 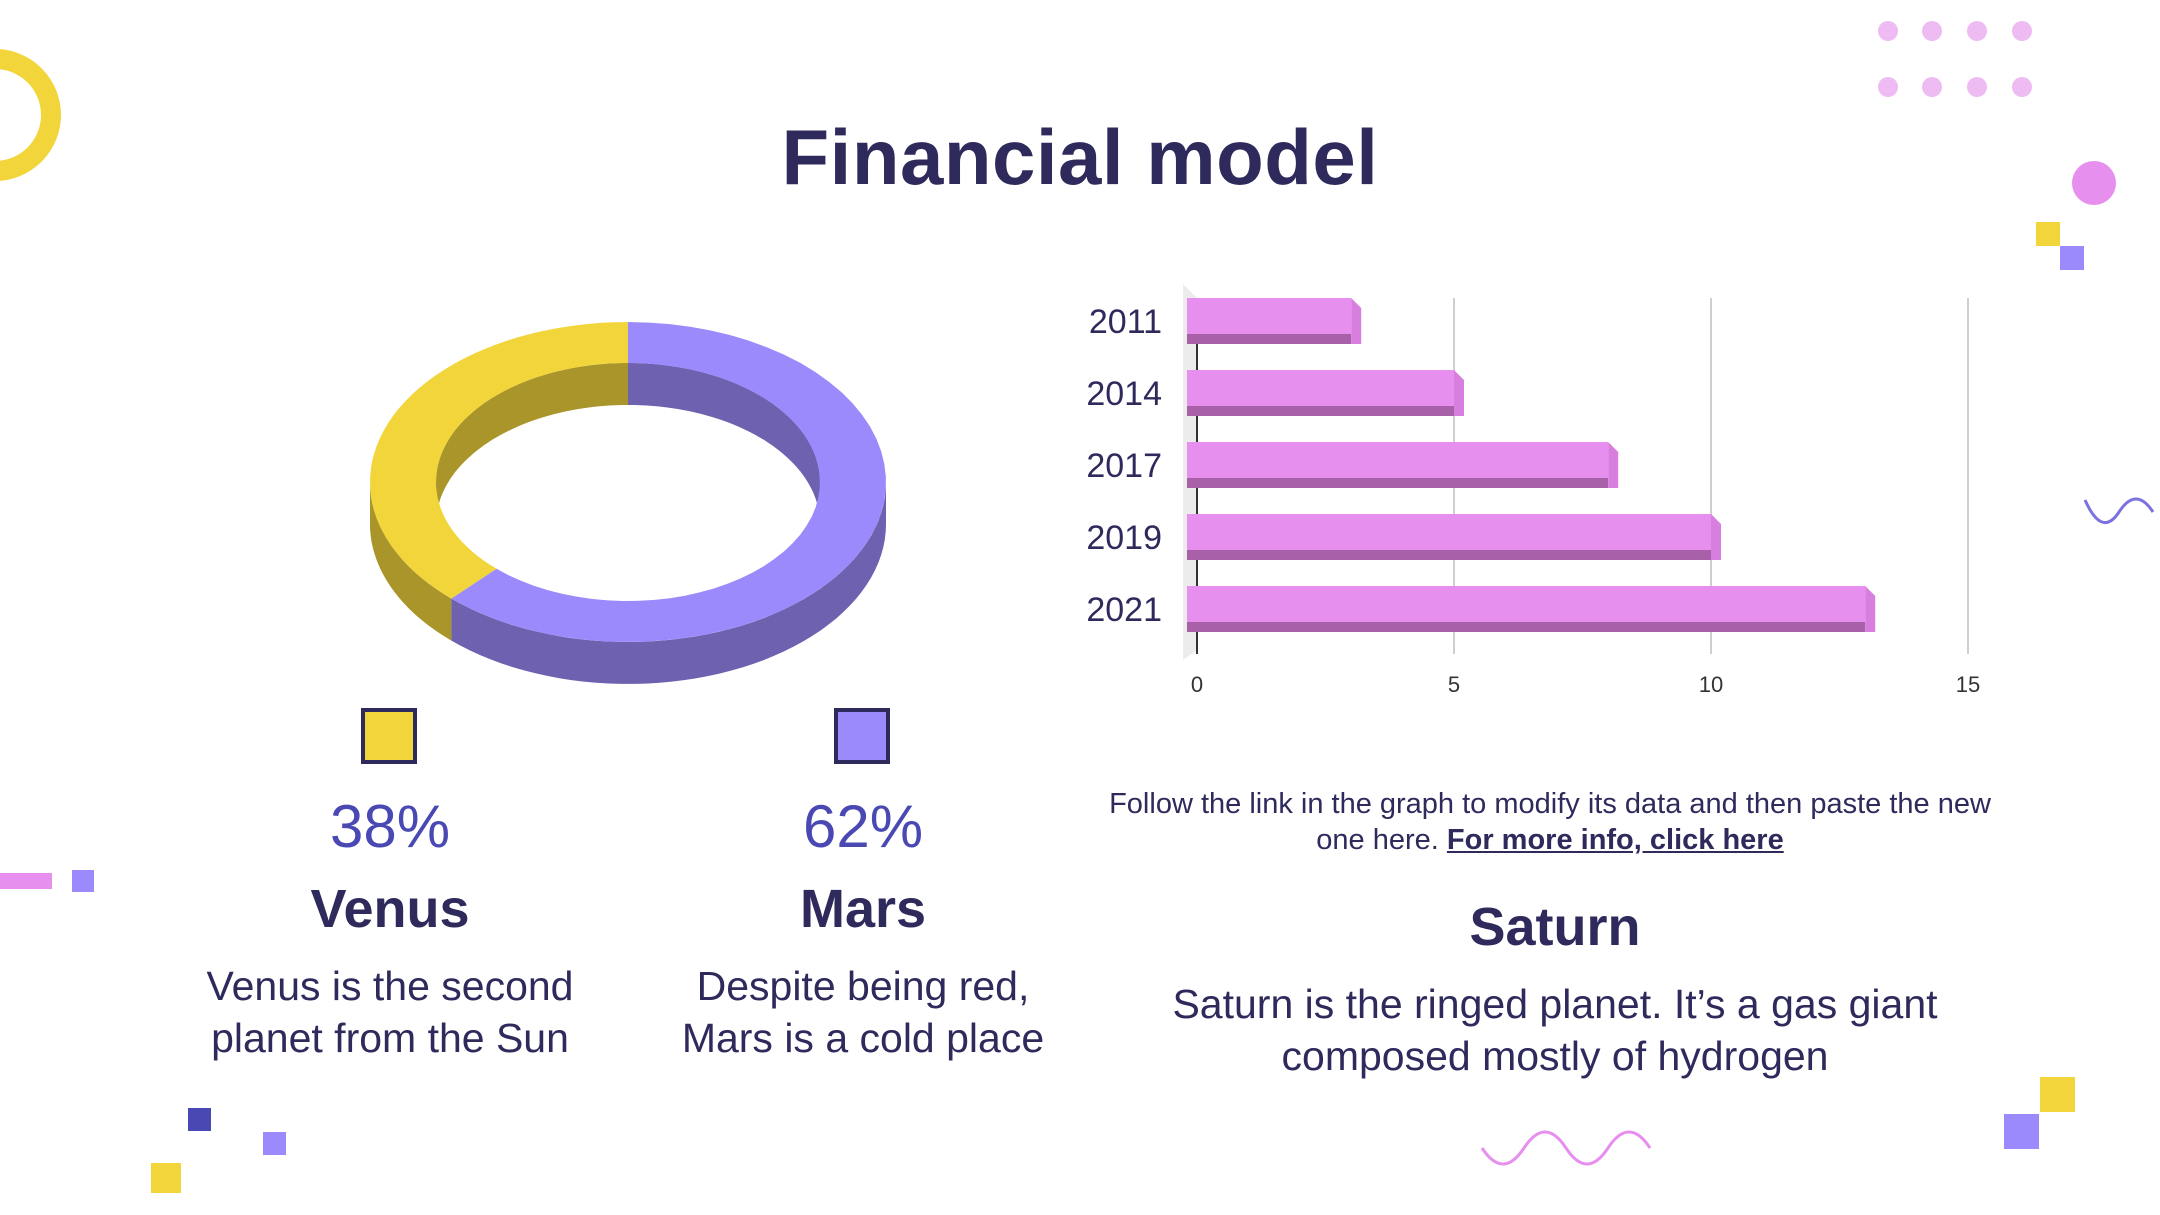 What do you see at coordinates (1454, 684) in the screenshot?
I see `x-tick-label-5: 5` at bounding box center [1454, 684].